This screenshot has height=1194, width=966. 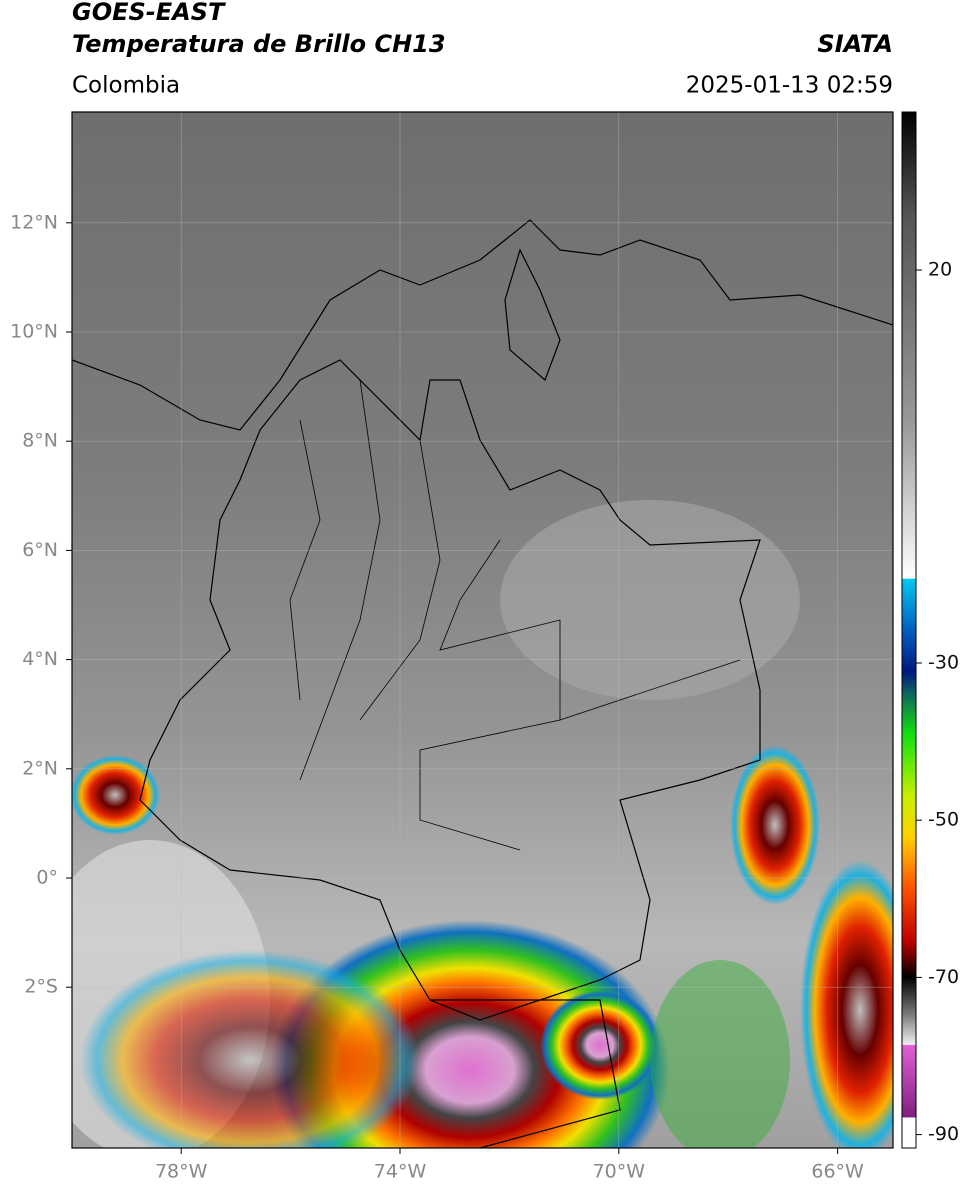 What do you see at coordinates (650, 600) in the screenshot?
I see `cloud` at bounding box center [650, 600].